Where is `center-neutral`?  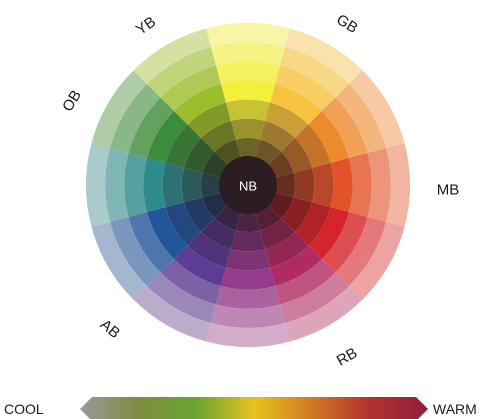 center-neutral is located at coordinates (248, 185).